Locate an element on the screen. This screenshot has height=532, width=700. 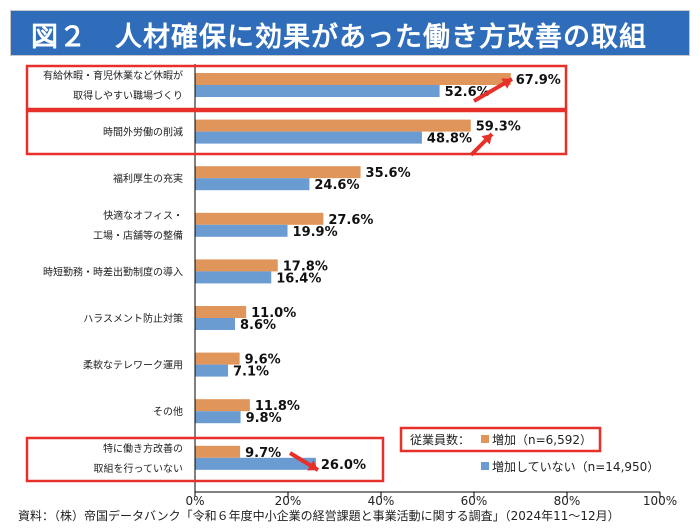
category-label: 時短勤務・時差出勤制度の導入 is located at coordinates (113, 271).